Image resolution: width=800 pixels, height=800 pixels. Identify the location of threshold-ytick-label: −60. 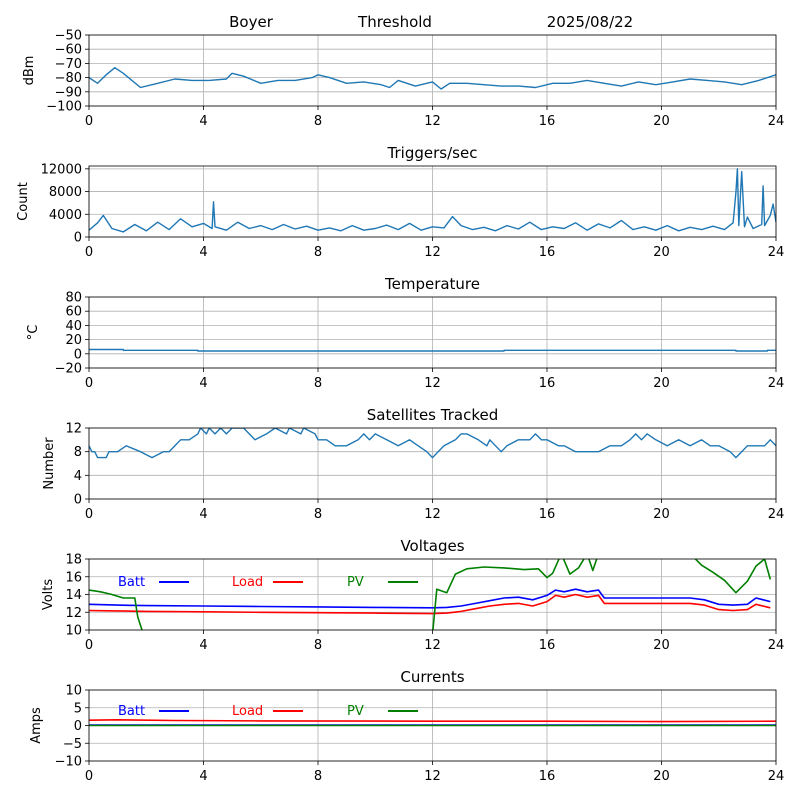
(68, 50).